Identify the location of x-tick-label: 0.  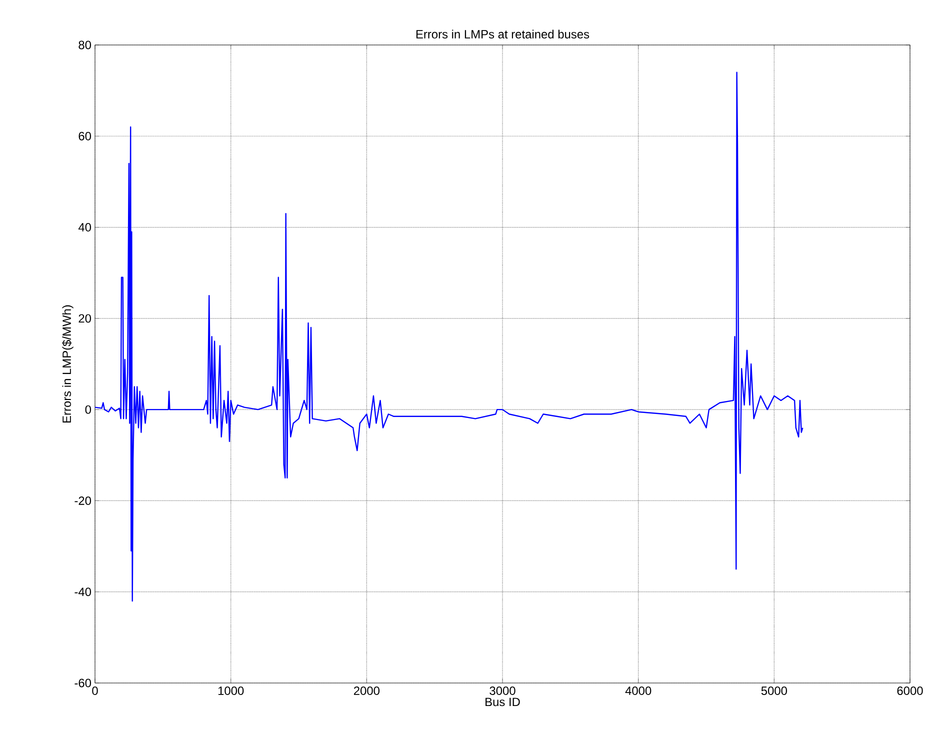
(95, 690).